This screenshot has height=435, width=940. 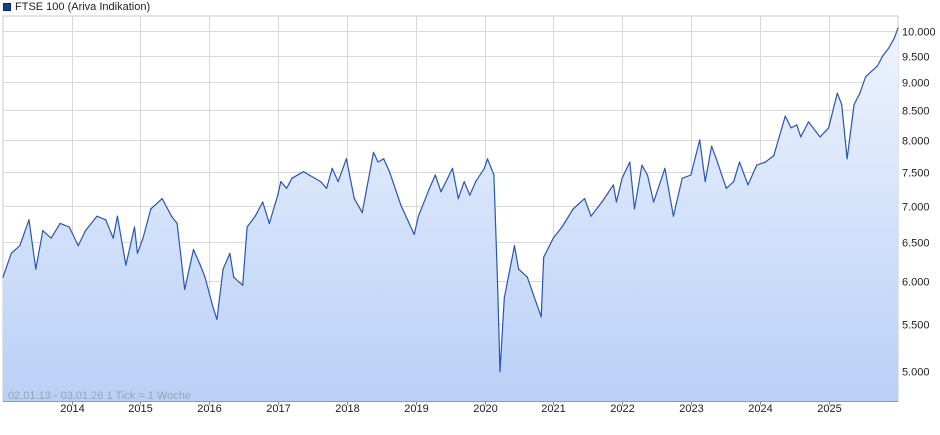 What do you see at coordinates (553, 409) in the screenshot?
I see `x-tick-label: 2021` at bounding box center [553, 409].